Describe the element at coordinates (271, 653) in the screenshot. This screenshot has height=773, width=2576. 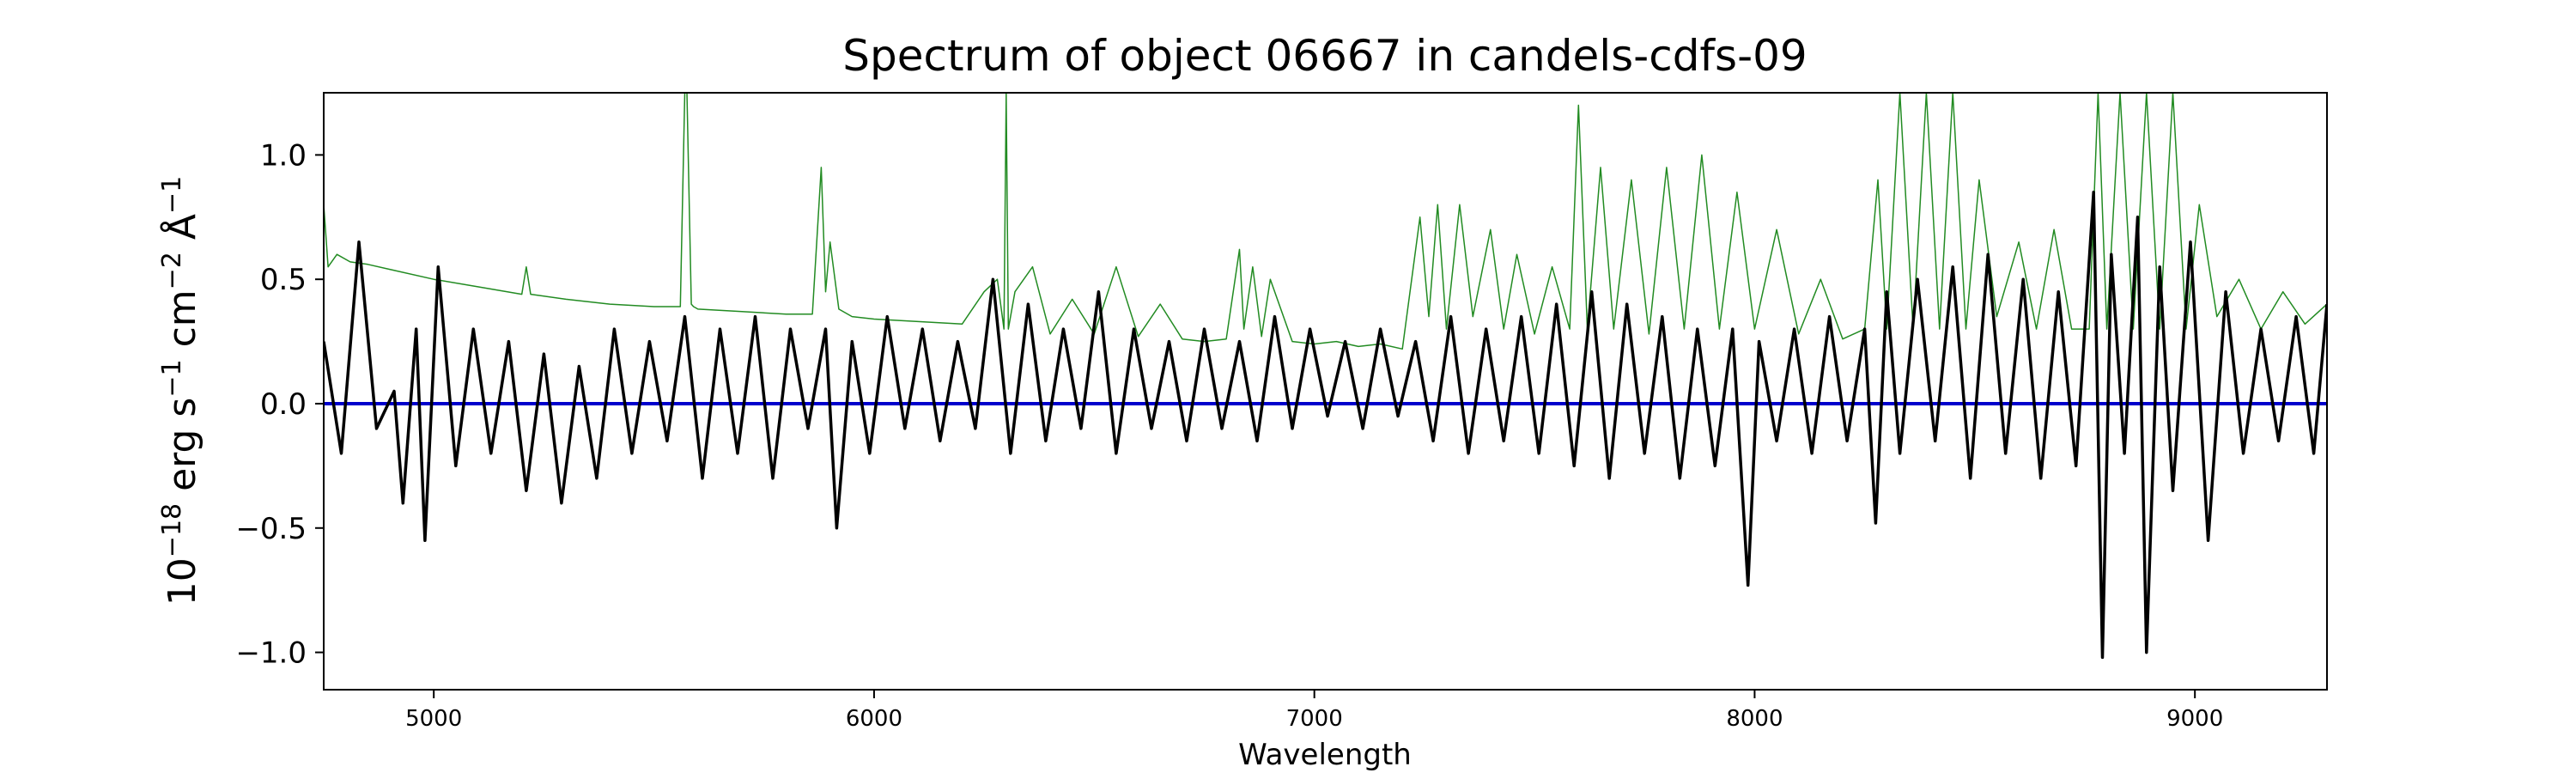
I see `y-tick-label: −1.0` at that location.